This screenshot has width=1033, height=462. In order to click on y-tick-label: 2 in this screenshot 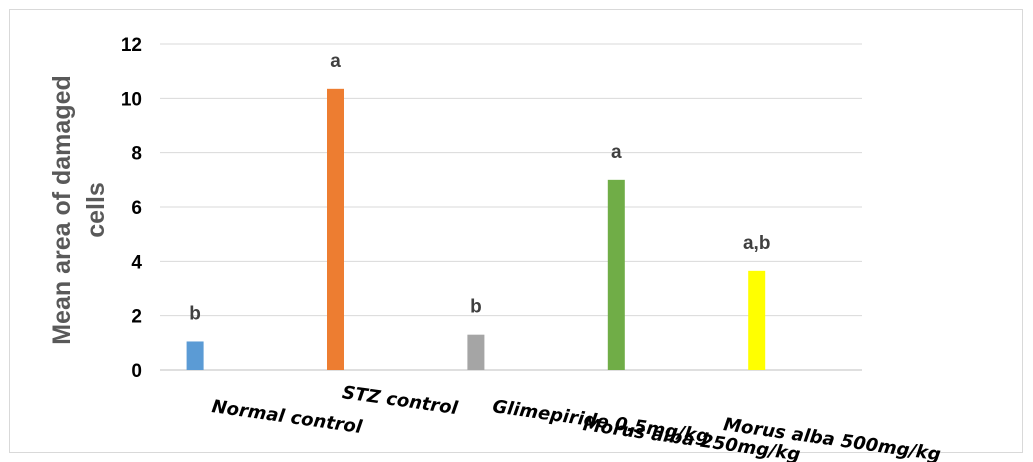, I will do `click(136, 317)`.